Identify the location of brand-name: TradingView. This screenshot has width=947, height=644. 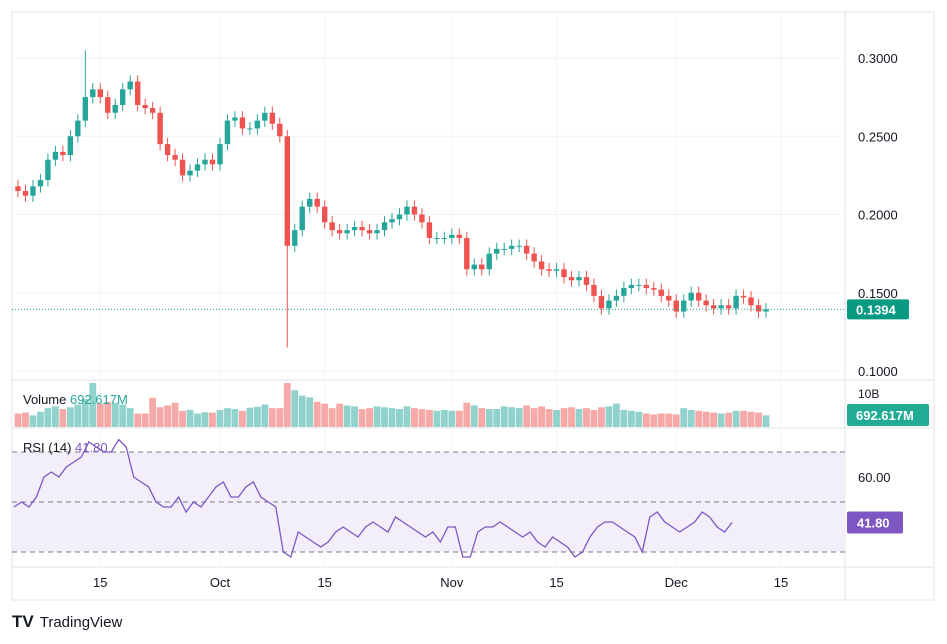
(81, 622).